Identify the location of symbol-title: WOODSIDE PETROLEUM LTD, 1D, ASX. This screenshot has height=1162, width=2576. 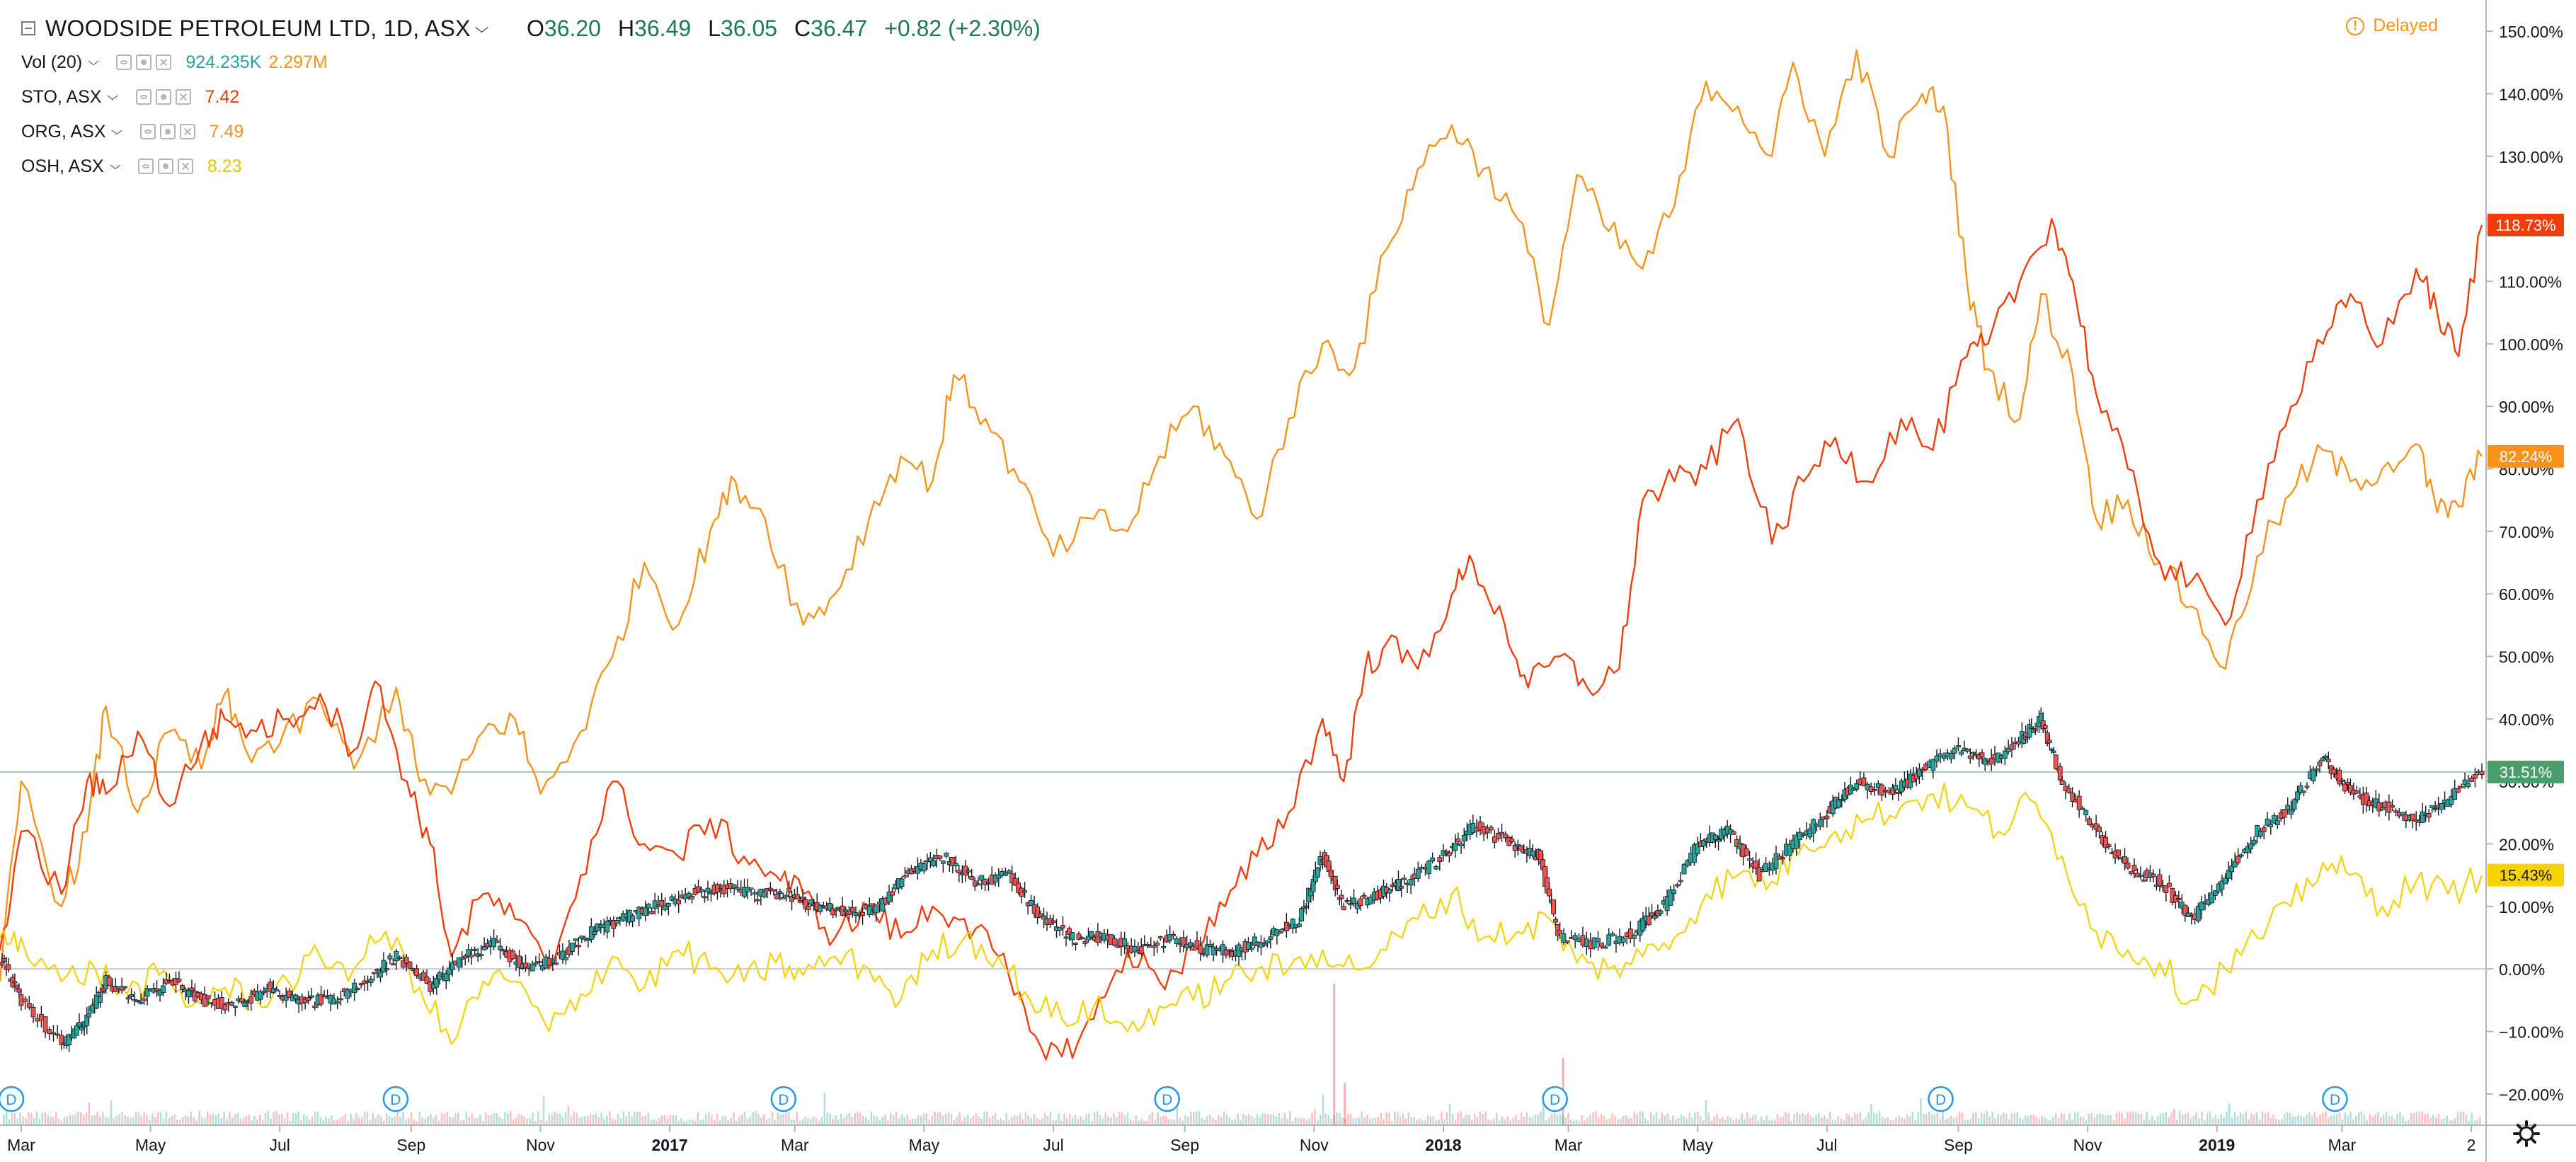
(258, 28).